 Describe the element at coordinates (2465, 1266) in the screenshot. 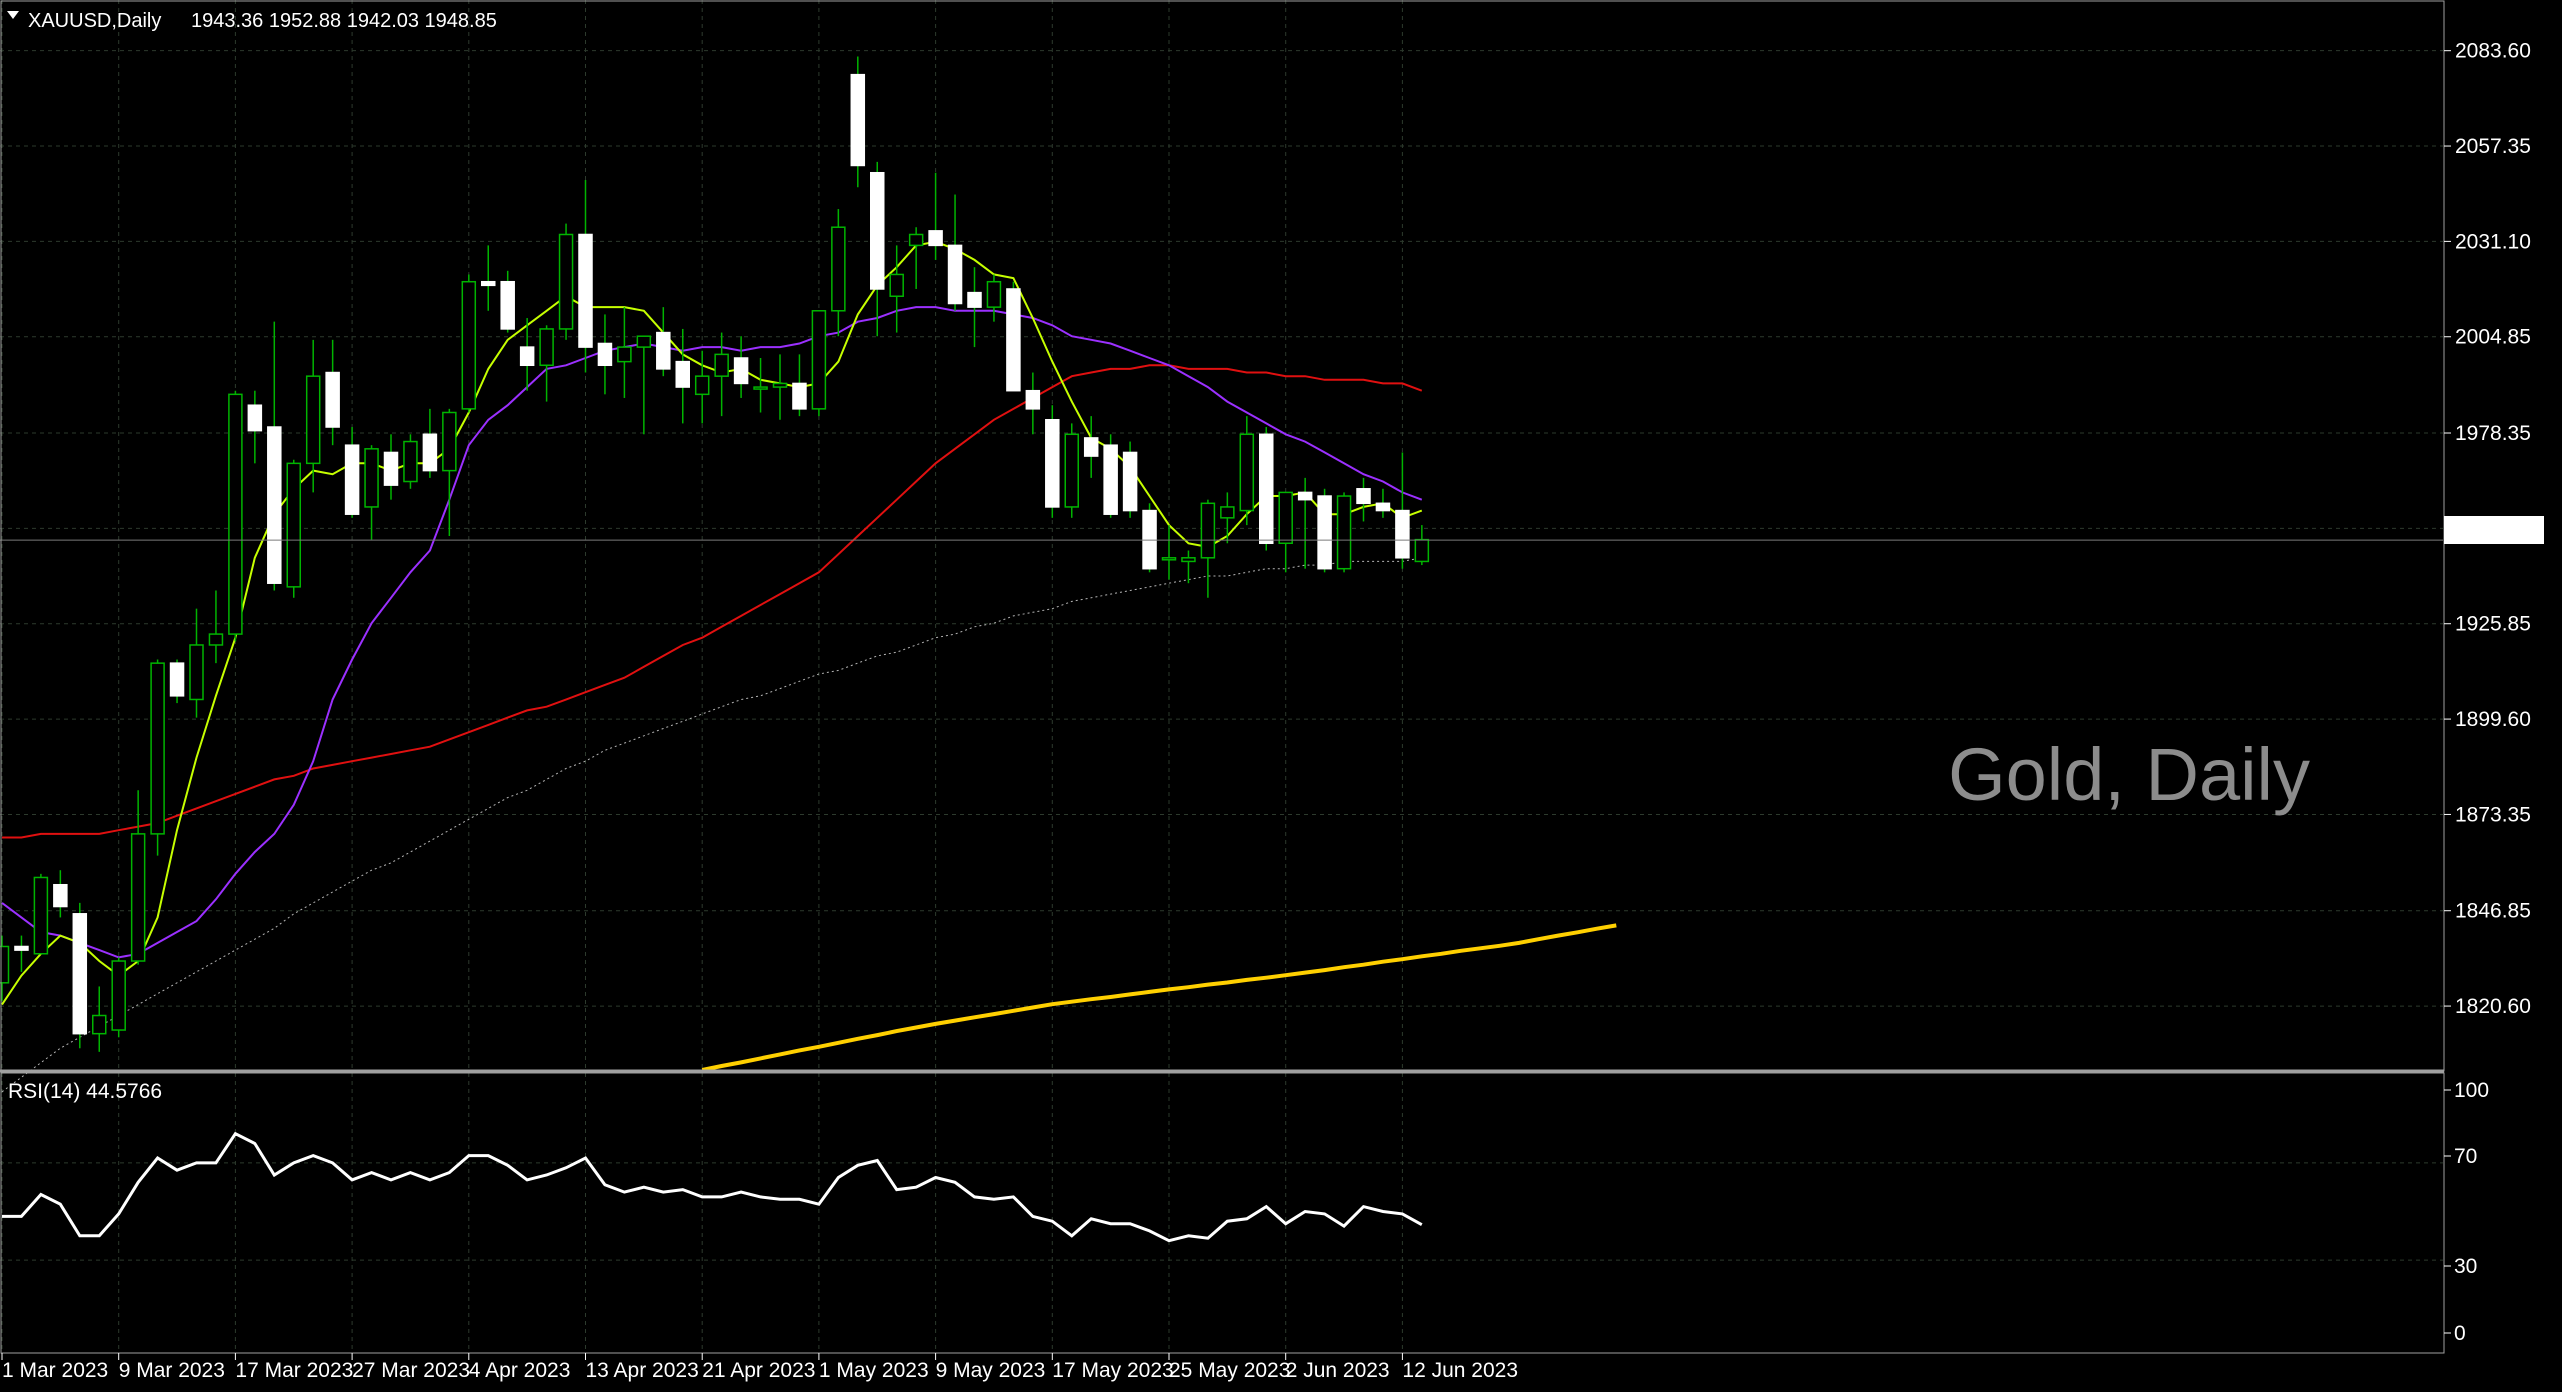

I see `rsi-tick-30: 30` at that location.